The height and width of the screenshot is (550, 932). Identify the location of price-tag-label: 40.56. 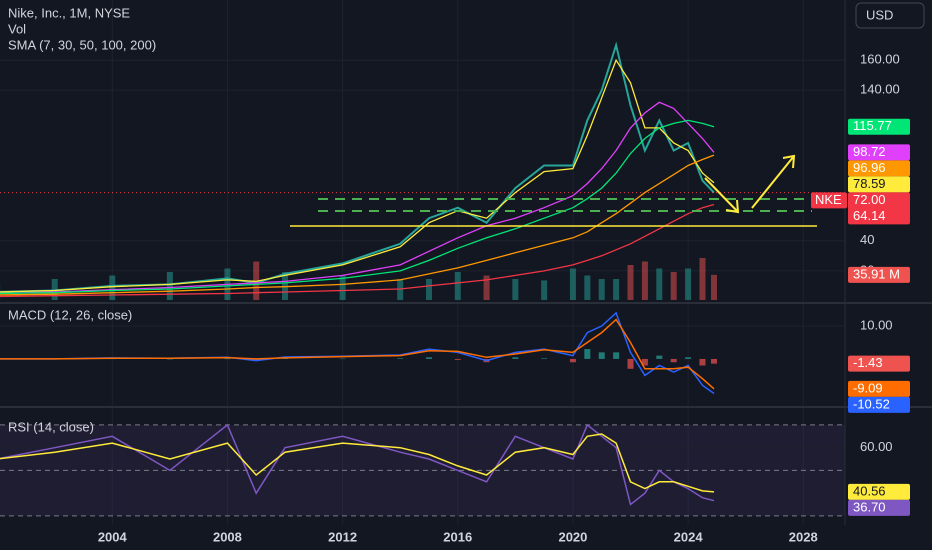
(869, 490).